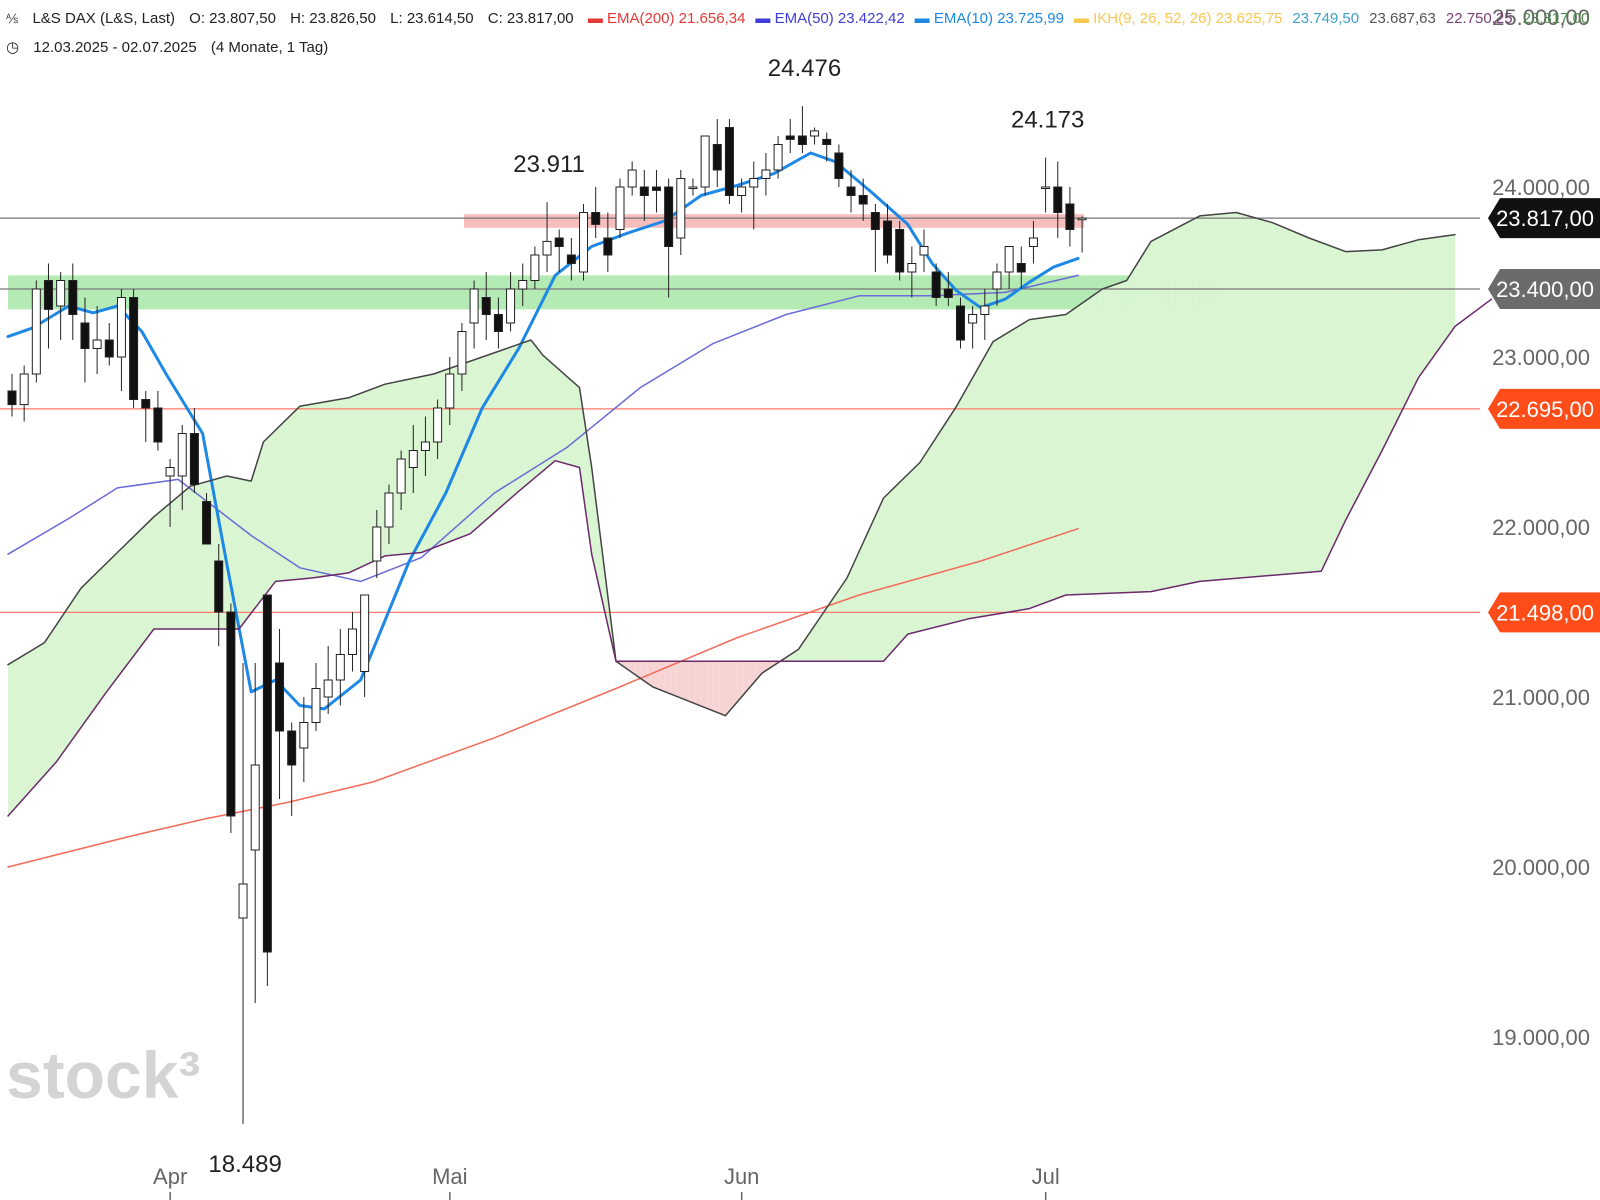 This screenshot has height=1200, width=1600. What do you see at coordinates (1556, 18) in the screenshot?
I see `ikh-value: 23.817,00` at bounding box center [1556, 18].